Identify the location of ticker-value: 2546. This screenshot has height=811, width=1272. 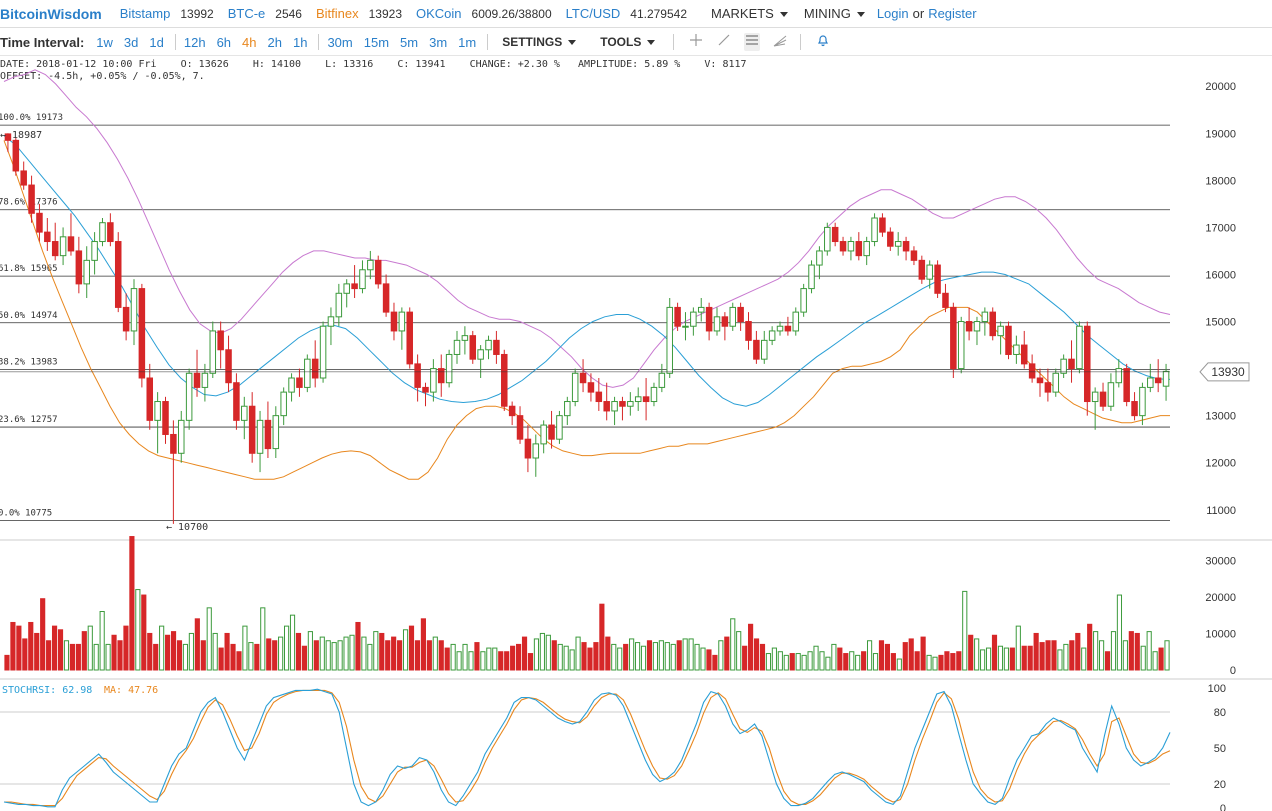
(288, 13).